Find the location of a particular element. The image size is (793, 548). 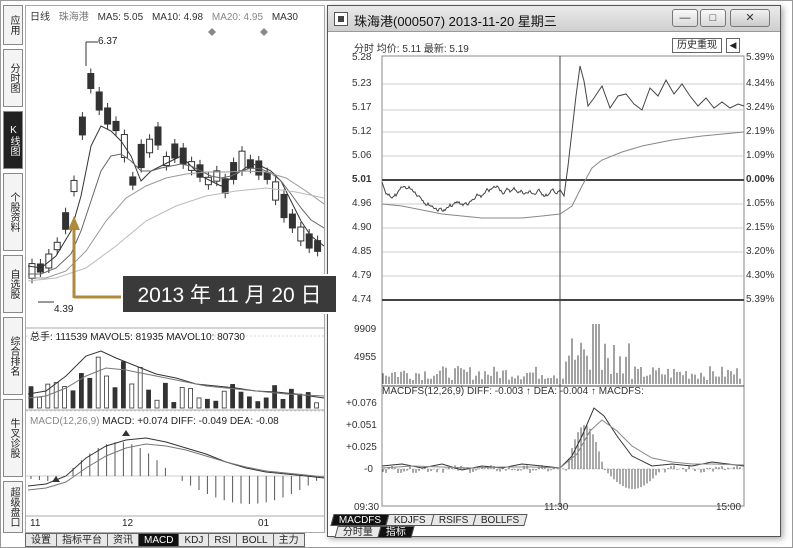

macd-axis-label: +0.025 is located at coordinates (361, 447).